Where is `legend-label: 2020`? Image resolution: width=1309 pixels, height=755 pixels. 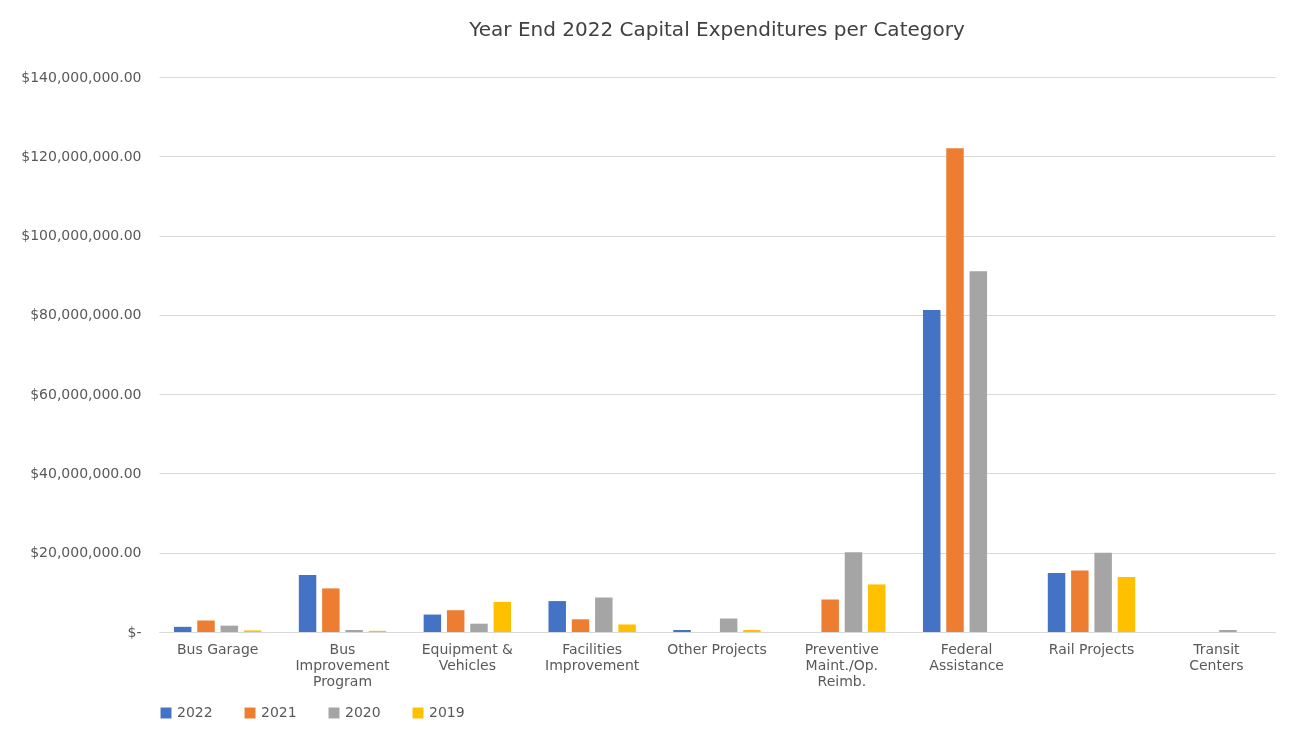
legend-label: 2020 is located at coordinates (363, 712).